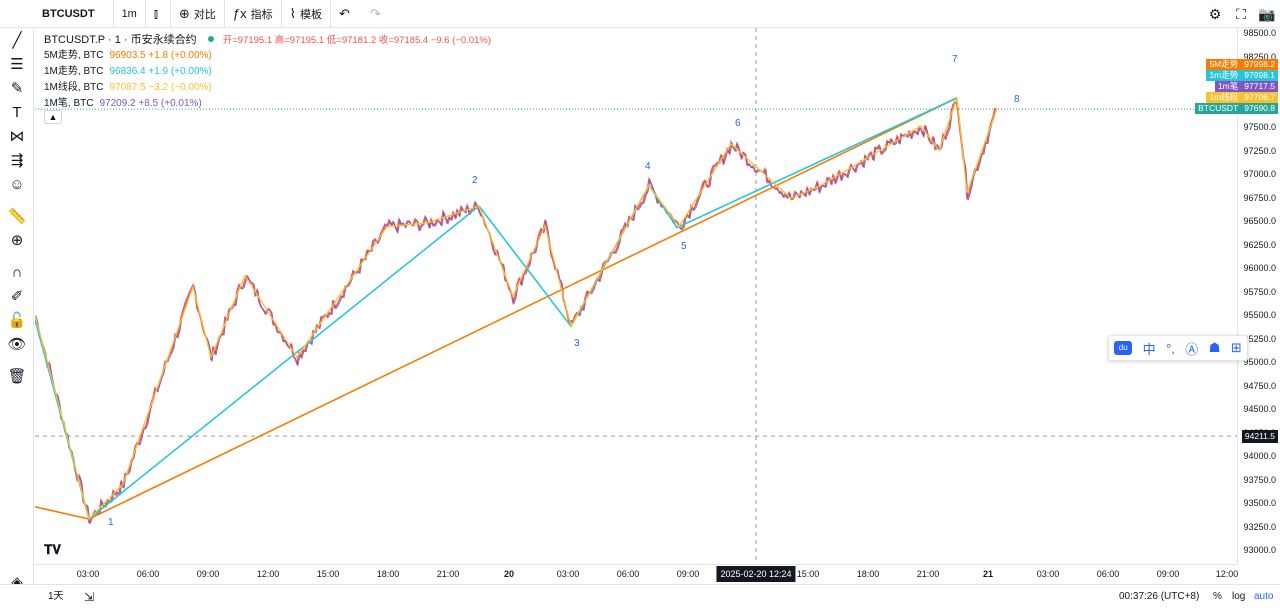 The width and height of the screenshot is (1280, 608). I want to click on legend-series-row: 1M笔, BTC 97209.2 +8.5 (+0.01%), so click(267, 104).